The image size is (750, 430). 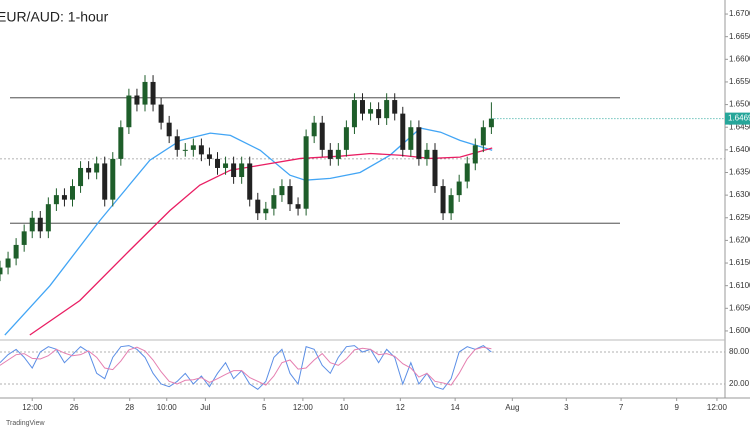 What do you see at coordinates (455, 407) in the screenshot?
I see `x-tick-label: 14` at bounding box center [455, 407].